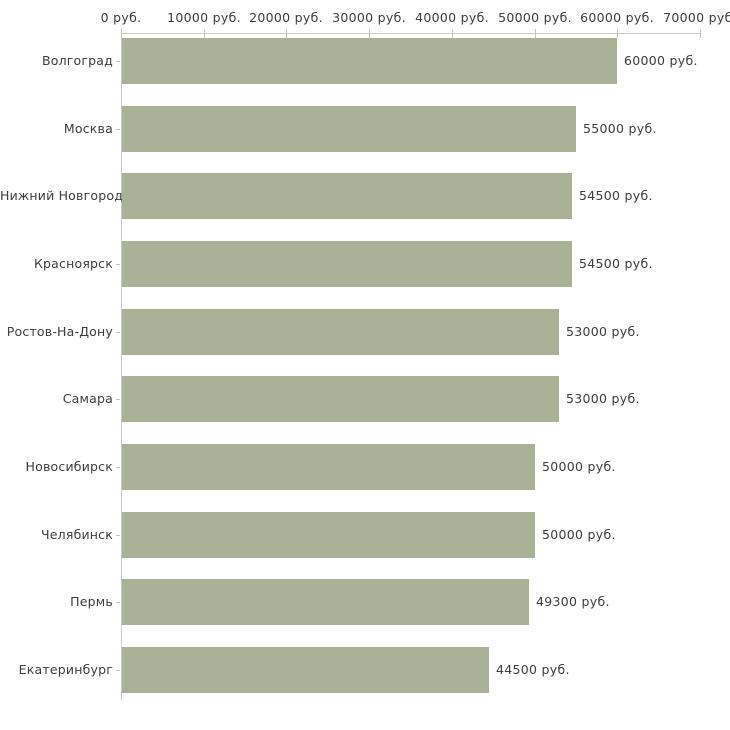 The image size is (730, 730). I want to click on x-axis-tick-label: 60000 руб., so click(617, 17).